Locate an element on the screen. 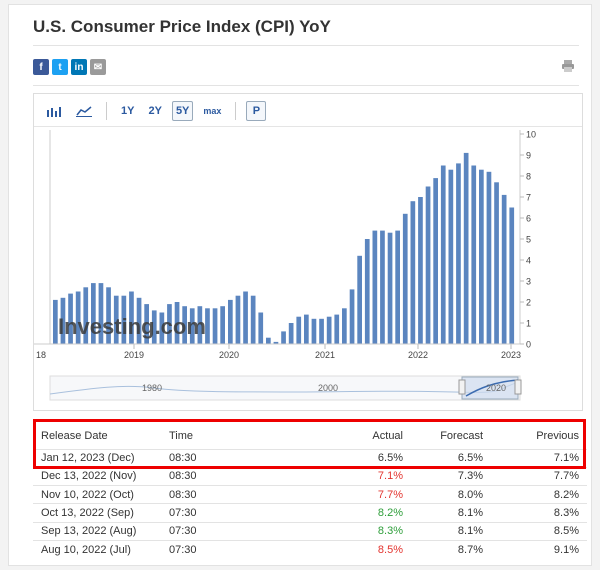 Image resolution: width=600 pixels, height=570 pixels. table-row: Nov 10, 2022 (Oct) 08:30 7.7% 8.0% 8.2% is located at coordinates (310, 494).